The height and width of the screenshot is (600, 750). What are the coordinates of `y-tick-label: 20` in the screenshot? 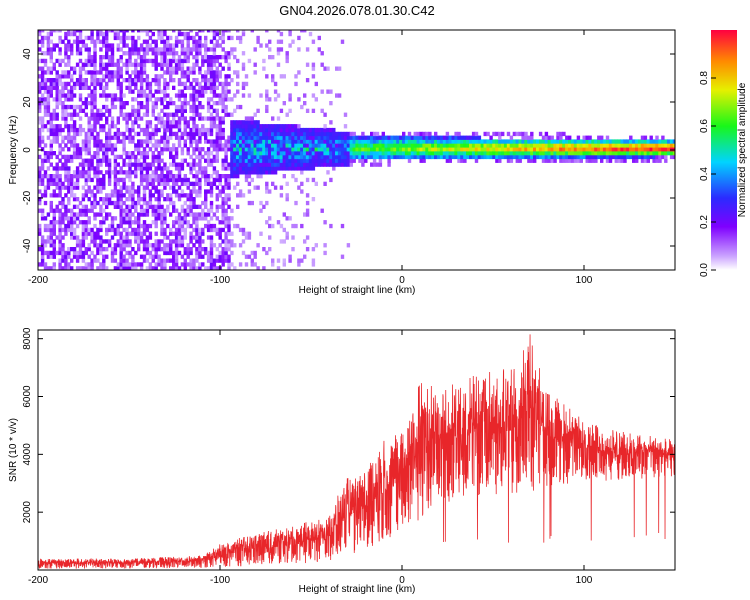 It's located at (27, 102).